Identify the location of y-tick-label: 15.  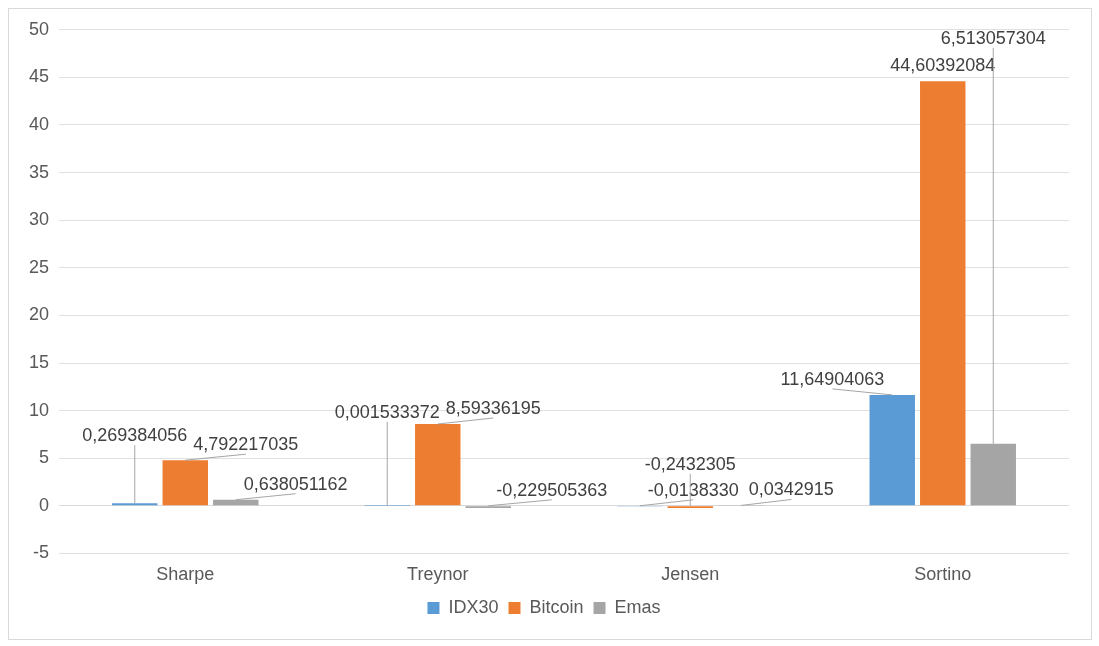
(39, 361).